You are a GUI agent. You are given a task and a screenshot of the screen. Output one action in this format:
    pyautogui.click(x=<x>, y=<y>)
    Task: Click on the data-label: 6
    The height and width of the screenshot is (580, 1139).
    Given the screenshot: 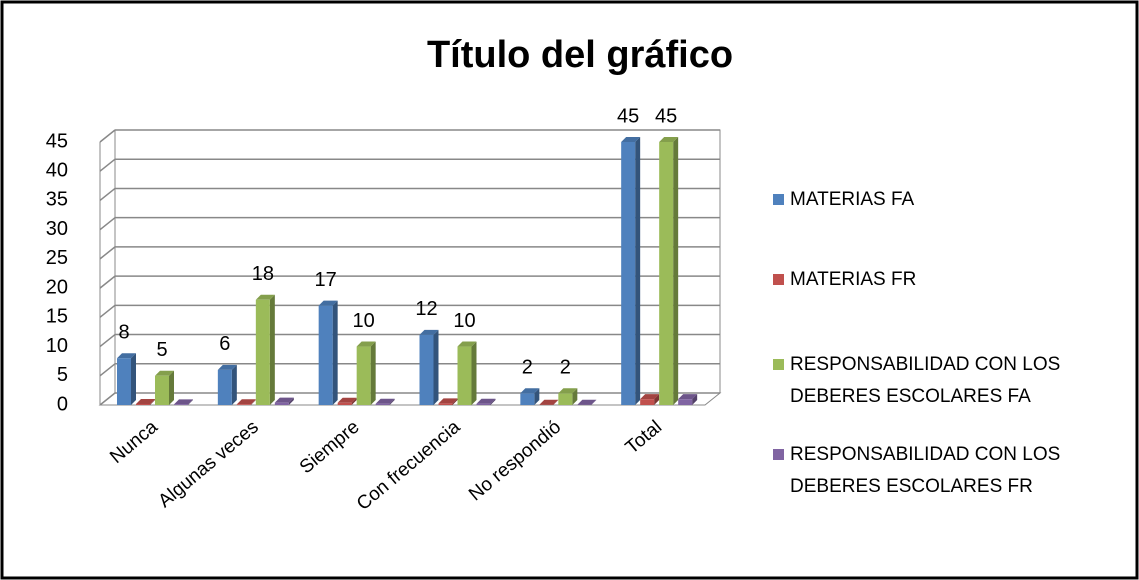 What is the action you would take?
    pyautogui.click(x=224, y=344)
    